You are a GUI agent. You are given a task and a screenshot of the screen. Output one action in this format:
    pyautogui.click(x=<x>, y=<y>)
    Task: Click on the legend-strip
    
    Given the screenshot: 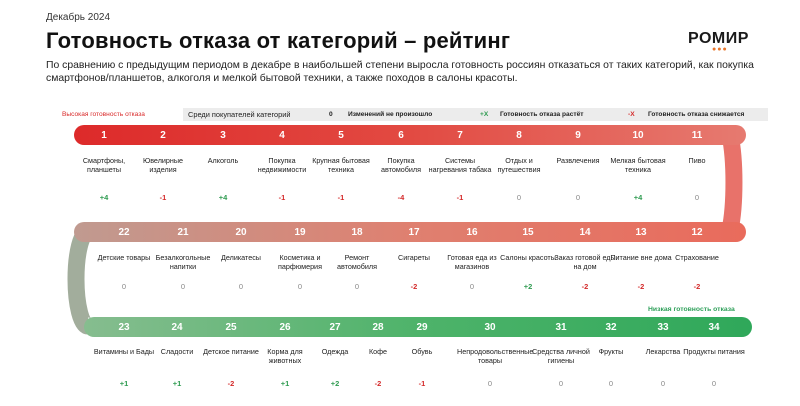 What is the action you would take?
    pyautogui.click(x=475, y=114)
    